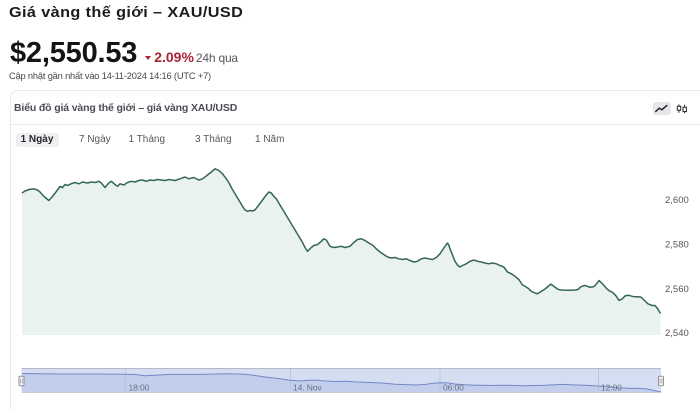  Describe the element at coordinates (677, 333) in the screenshot. I see `svg-text: 2,540` at that location.